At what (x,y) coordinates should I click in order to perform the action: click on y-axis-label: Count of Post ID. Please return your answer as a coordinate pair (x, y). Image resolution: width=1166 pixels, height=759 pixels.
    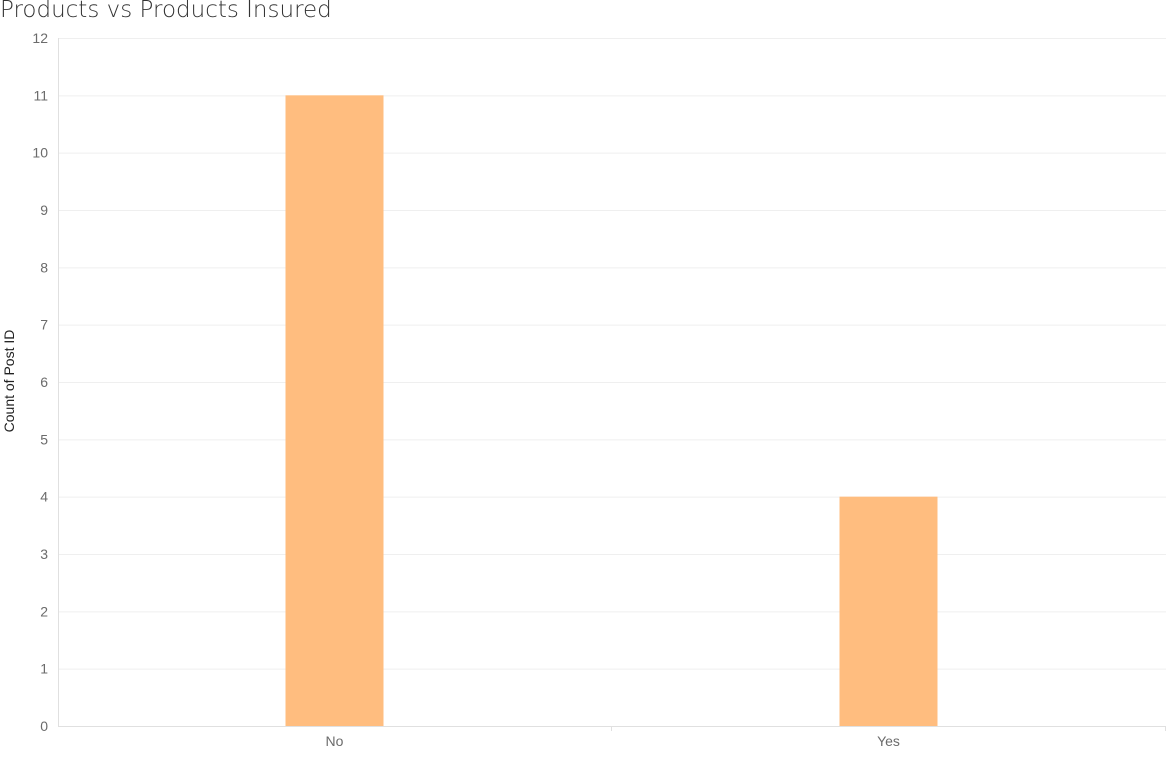
    Looking at the image, I should click on (9, 381).